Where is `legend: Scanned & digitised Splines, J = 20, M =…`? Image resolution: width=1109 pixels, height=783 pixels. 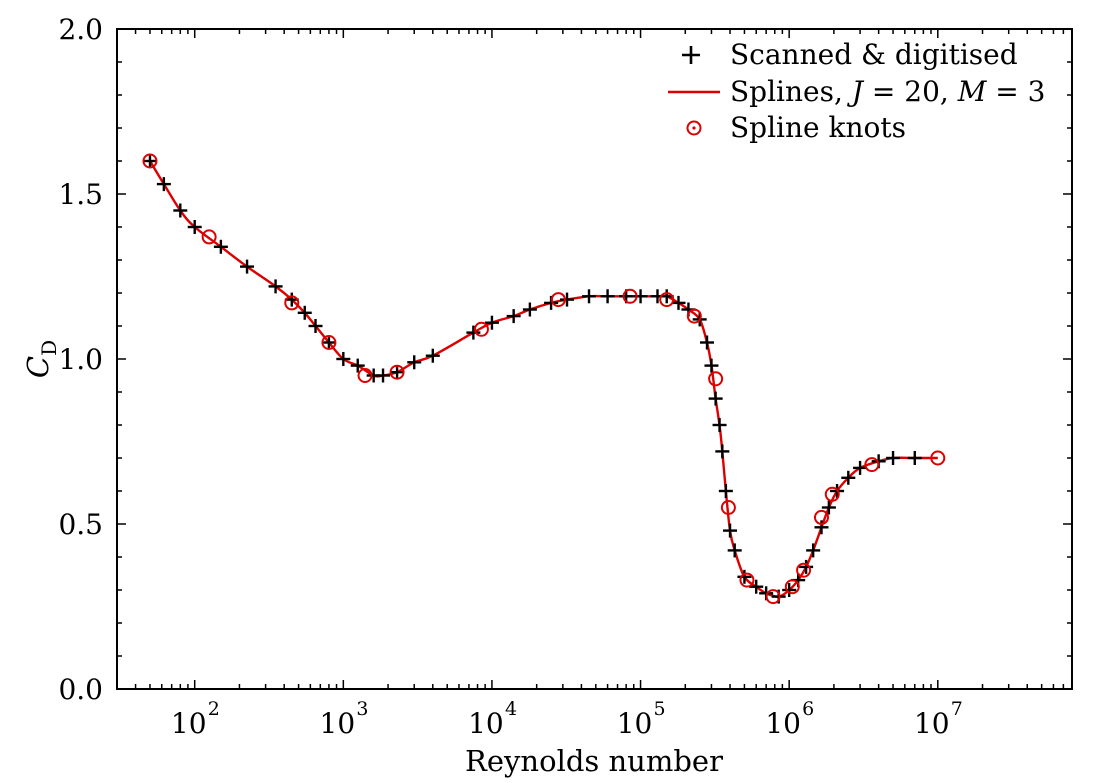 legend: Scanned & digitised Splines, J = 20, M =… is located at coordinates (856, 91).